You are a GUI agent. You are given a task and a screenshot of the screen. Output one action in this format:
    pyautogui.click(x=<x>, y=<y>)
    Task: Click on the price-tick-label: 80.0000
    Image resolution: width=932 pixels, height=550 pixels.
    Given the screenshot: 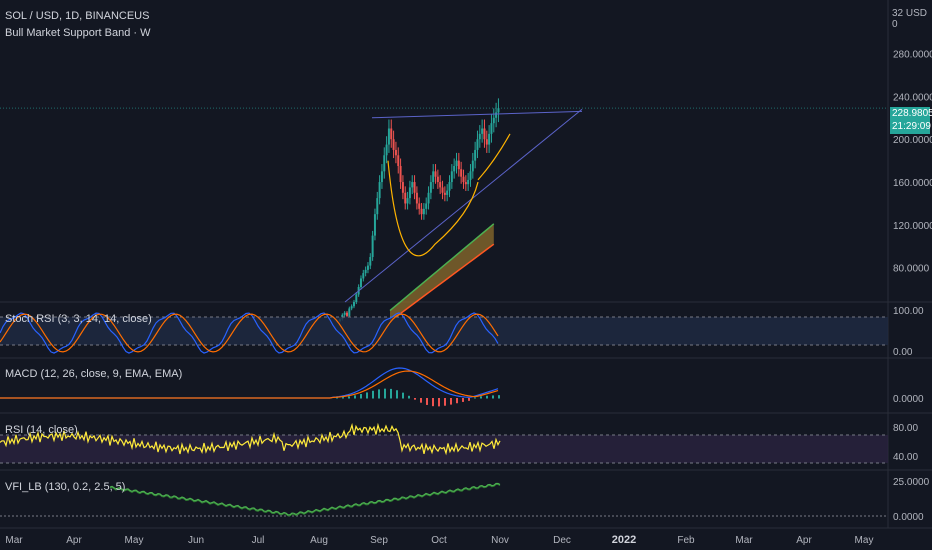 What is the action you would take?
    pyautogui.click(x=911, y=269)
    